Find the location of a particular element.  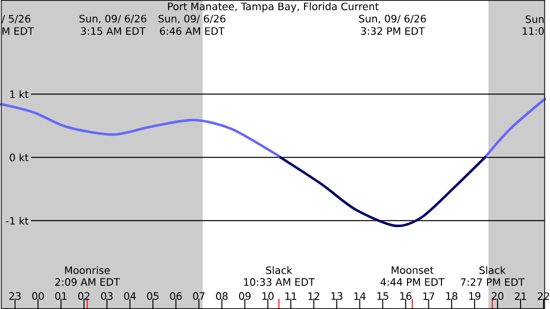

annotation: Moonrise is located at coordinates (87, 270).